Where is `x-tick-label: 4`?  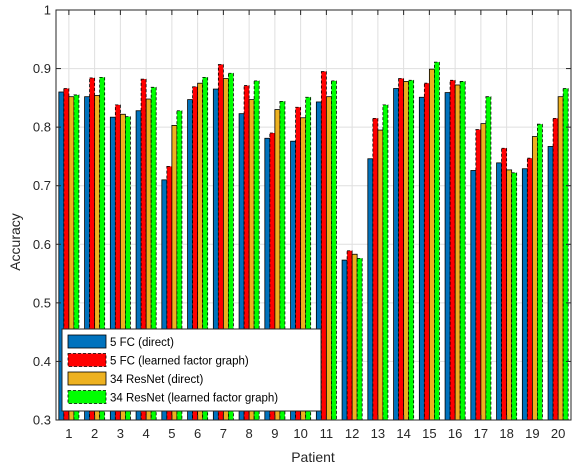 x-tick-label: 4 is located at coordinates (146, 433).